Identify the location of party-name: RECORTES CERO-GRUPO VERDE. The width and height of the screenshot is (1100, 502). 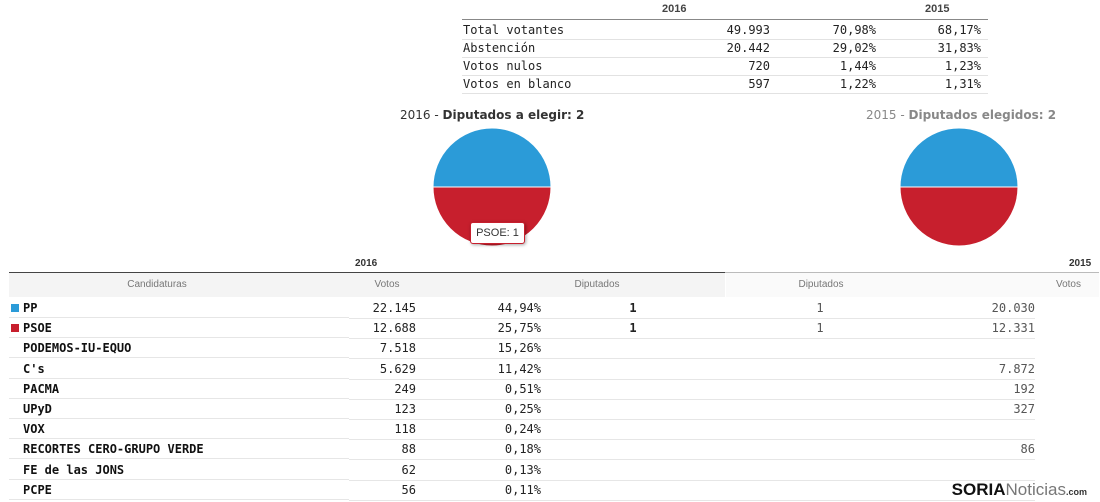
(179, 450).